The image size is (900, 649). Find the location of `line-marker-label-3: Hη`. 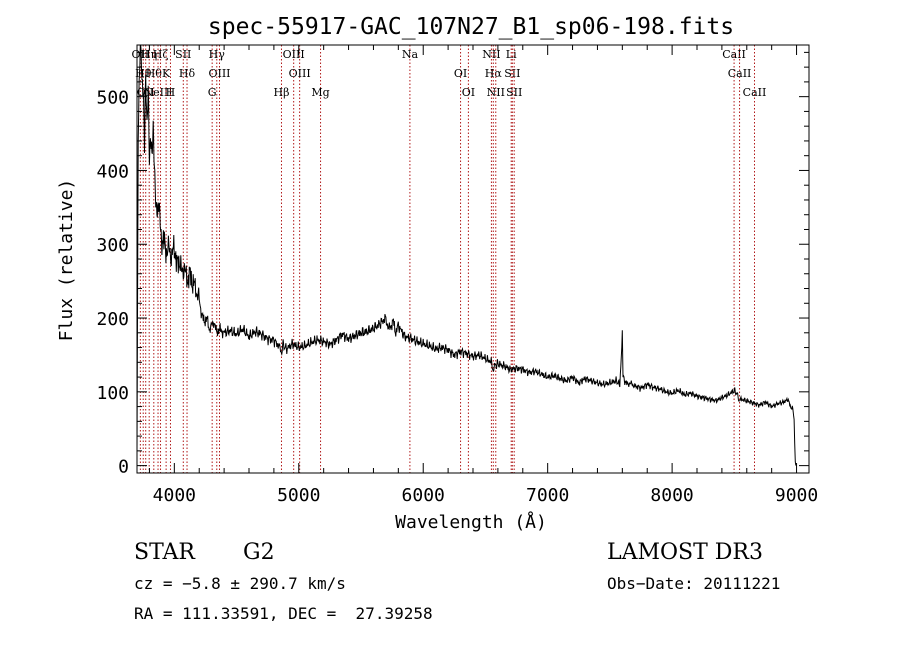

line-marker-label-3: Hη is located at coordinates (149, 54).